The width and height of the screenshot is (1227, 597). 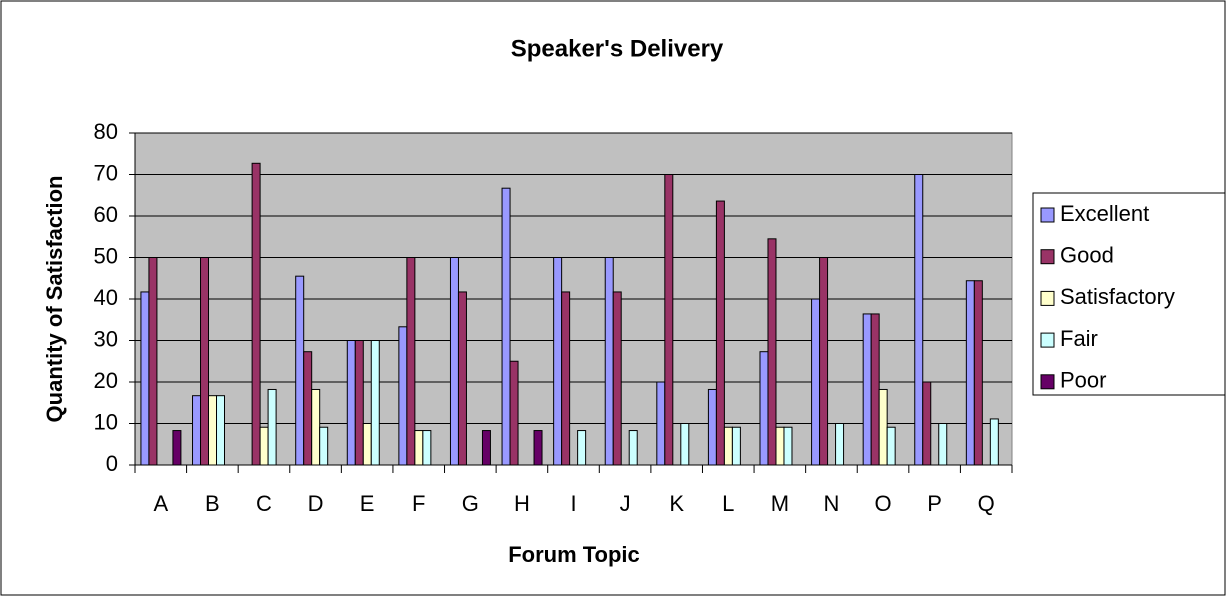 What do you see at coordinates (106, 131) in the screenshot?
I see `y-tick-label: 80` at bounding box center [106, 131].